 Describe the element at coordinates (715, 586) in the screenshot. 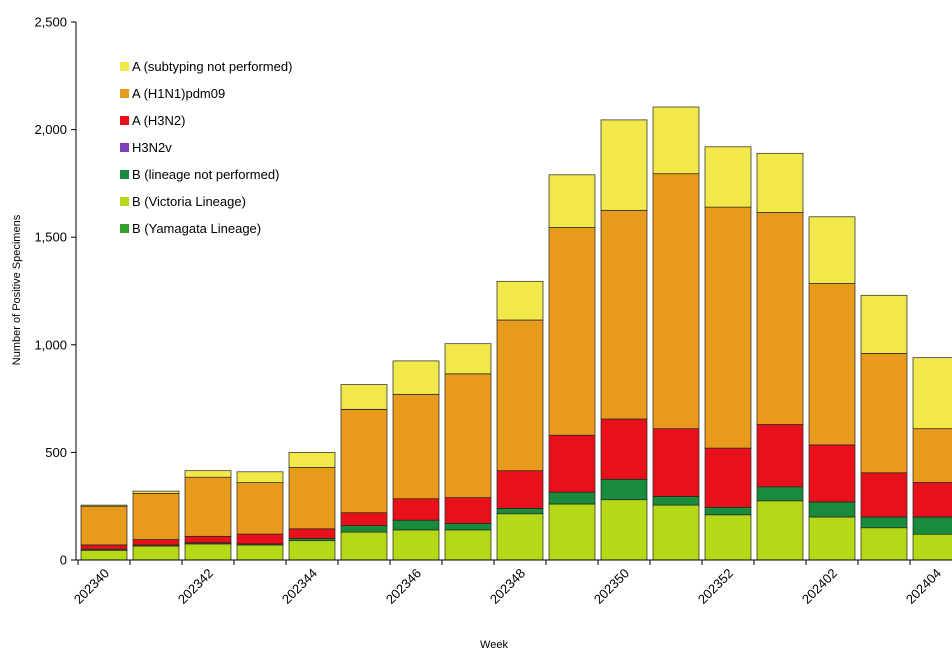

I see `x-tick-label: 202352` at that location.